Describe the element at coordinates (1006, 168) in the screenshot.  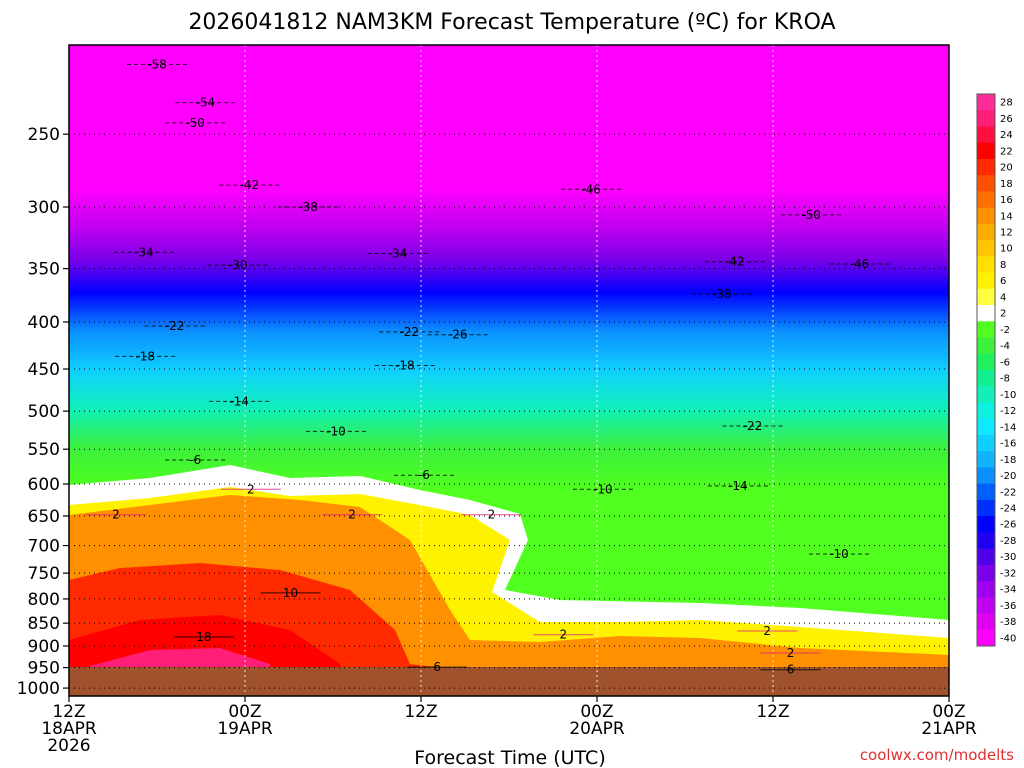
I see `colorbar-tick-label: 20` at that location.